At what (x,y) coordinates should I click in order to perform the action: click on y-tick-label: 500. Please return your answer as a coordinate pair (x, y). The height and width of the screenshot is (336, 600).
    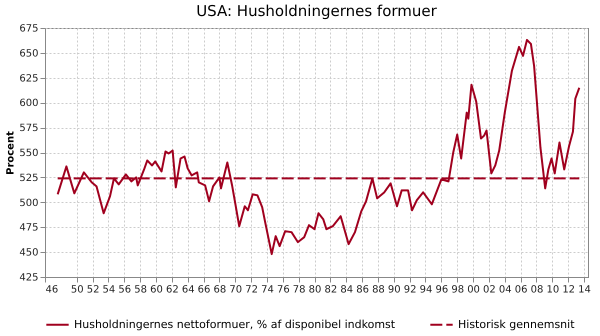
    Looking at the image, I should click on (28, 203).